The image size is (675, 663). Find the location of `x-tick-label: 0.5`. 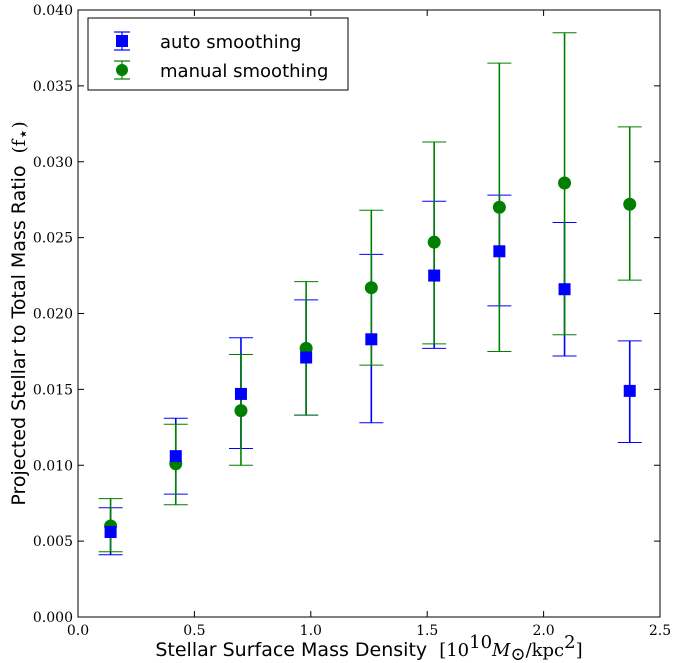

x-tick-label: 0.5 is located at coordinates (194, 631).